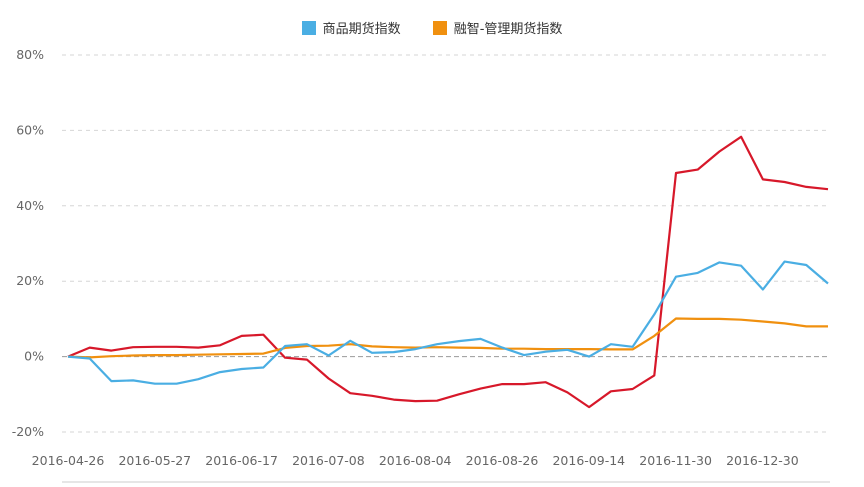 This screenshot has height=487, width=864. Describe the element at coordinates (308, 27) in the screenshot. I see `legend-swatch-commodity` at that location.